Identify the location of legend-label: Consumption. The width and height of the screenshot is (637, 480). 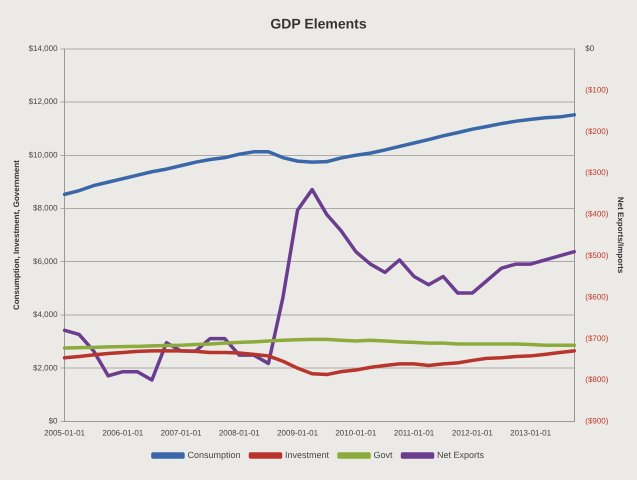
(213, 455).